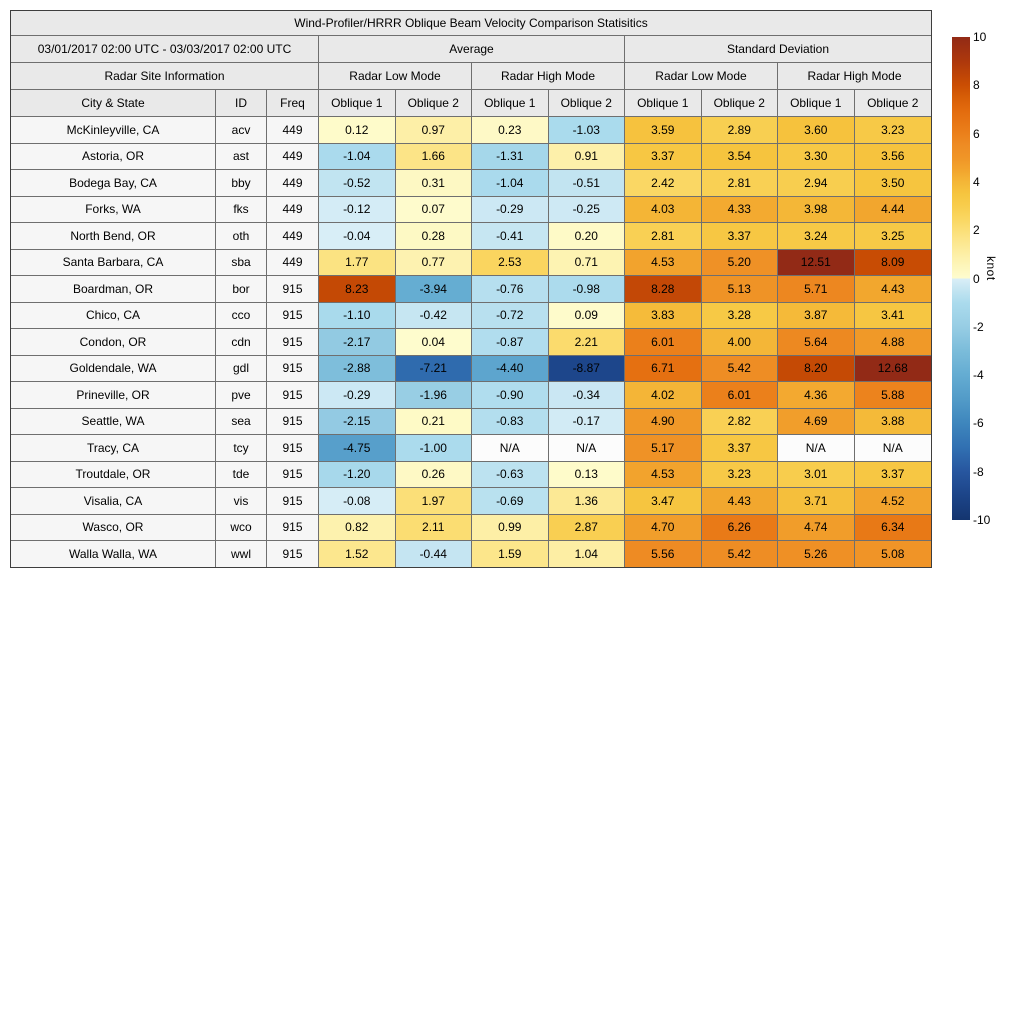 Image resolution: width=1024 pixels, height=1024 pixels. I want to click on id-cell: cco, so click(241, 315).